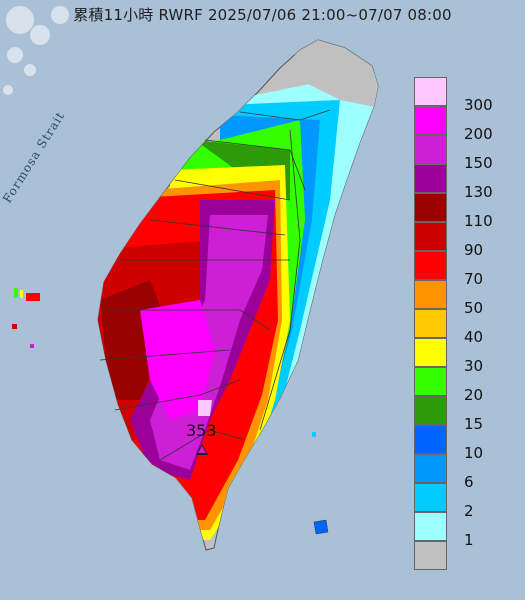  Describe the element at coordinates (469, 511) in the screenshot. I see `legend-label: 2` at that location.